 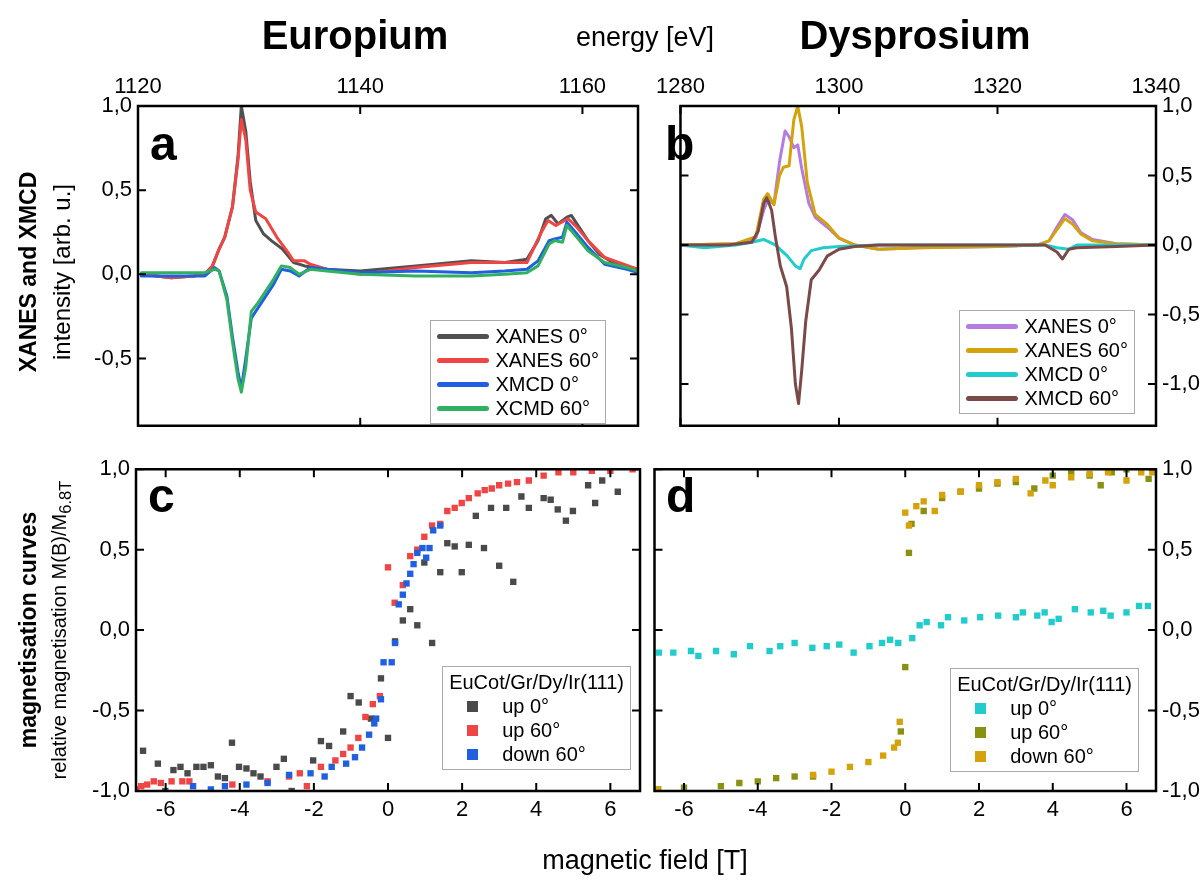 What do you see at coordinates (27, 272) in the screenshot?
I see `text: XANES and XMCD` at bounding box center [27, 272].